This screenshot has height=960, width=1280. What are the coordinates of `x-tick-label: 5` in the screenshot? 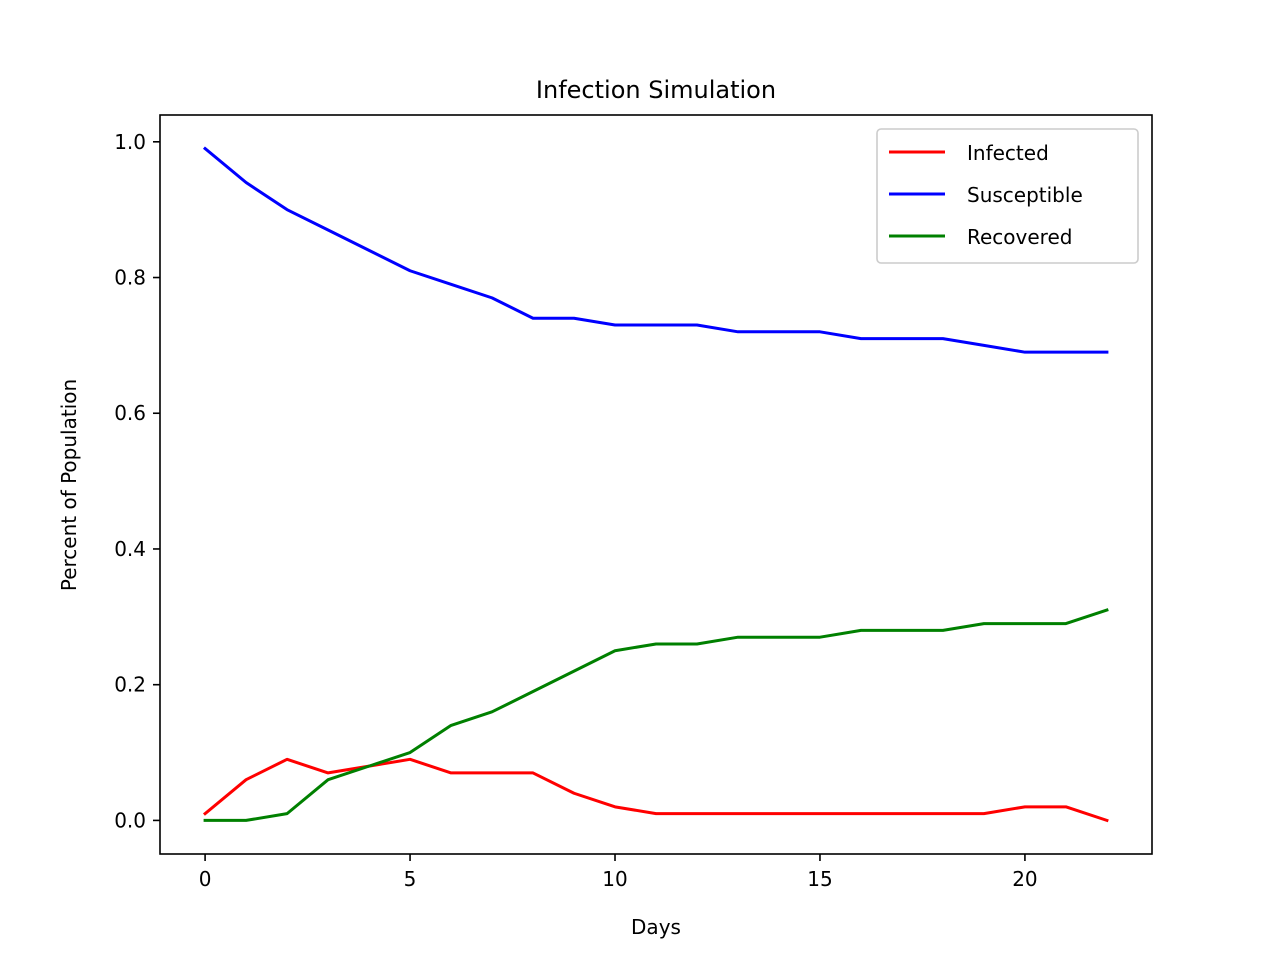 It's located at (410, 879).